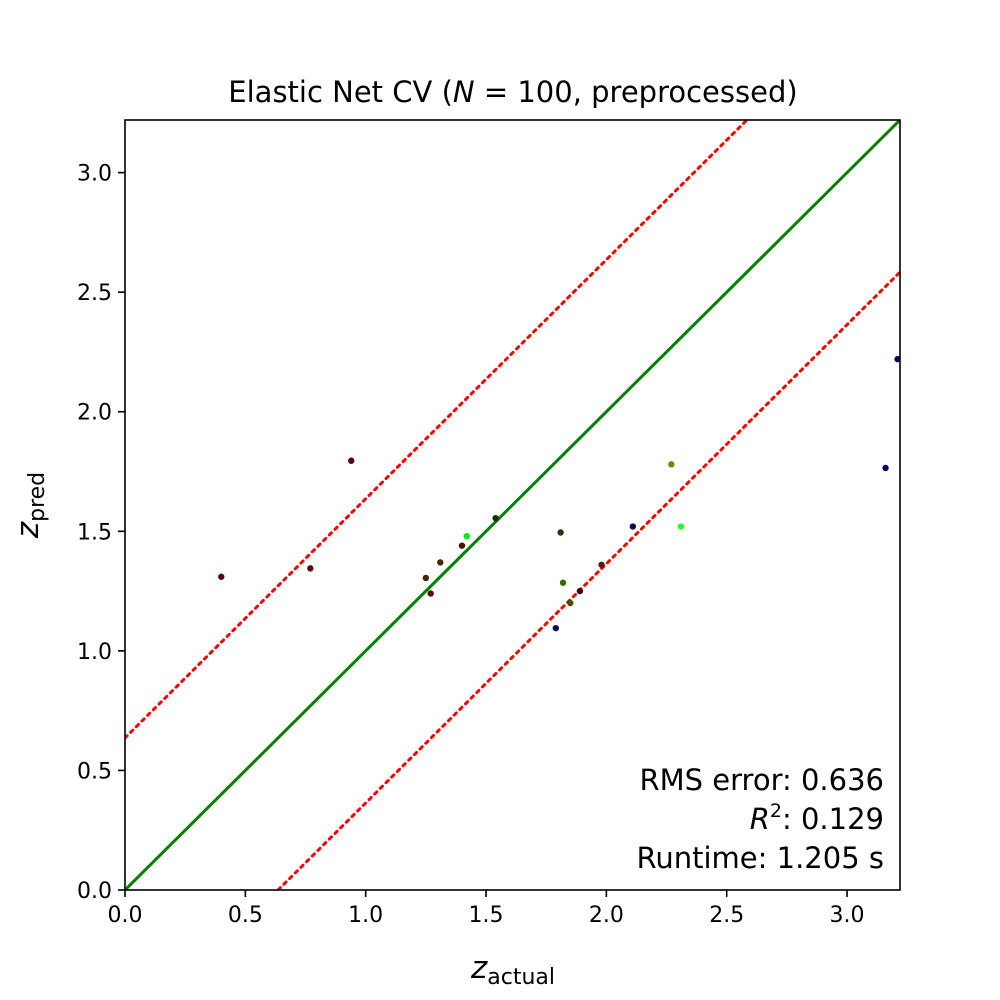 The width and height of the screenshot is (1000, 1000). I want to click on y-tick-label: 1.0, so click(94, 652).